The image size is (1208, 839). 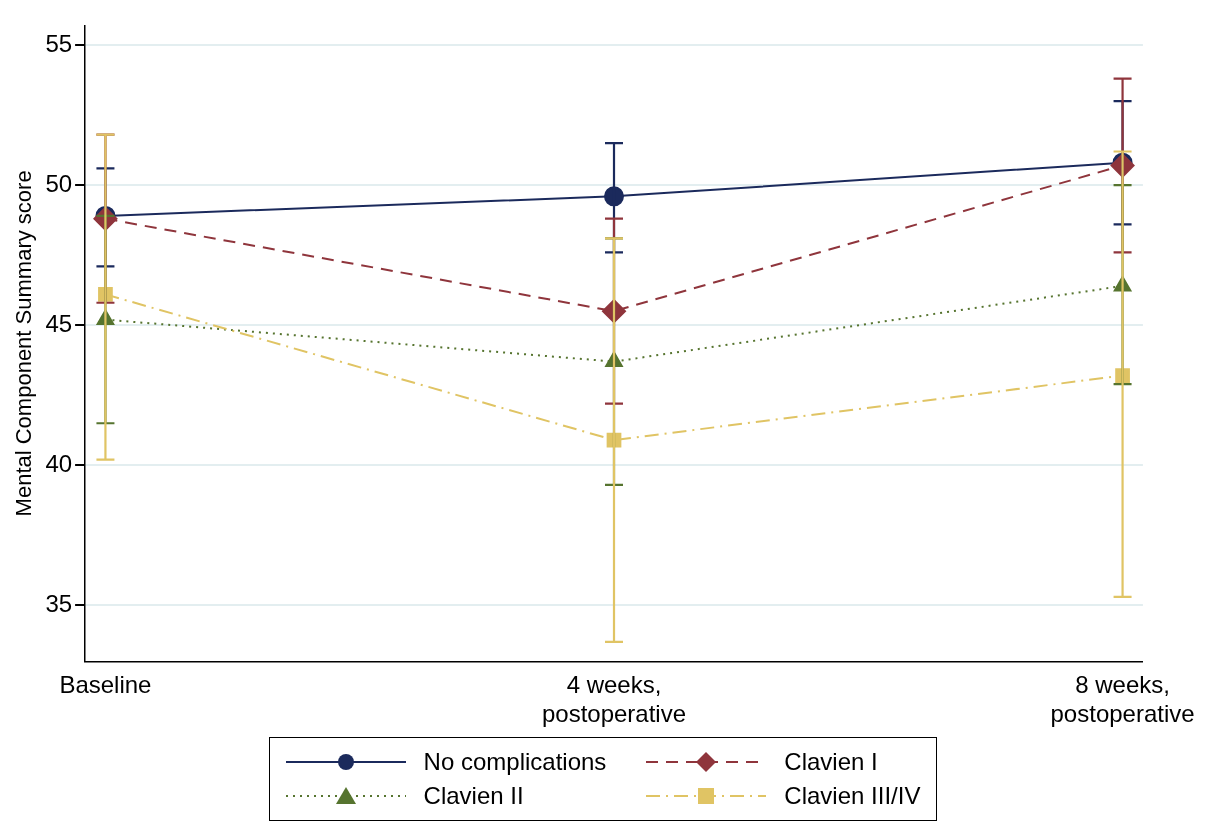 What do you see at coordinates (59, 323) in the screenshot?
I see `y-tick-label: 45` at bounding box center [59, 323].